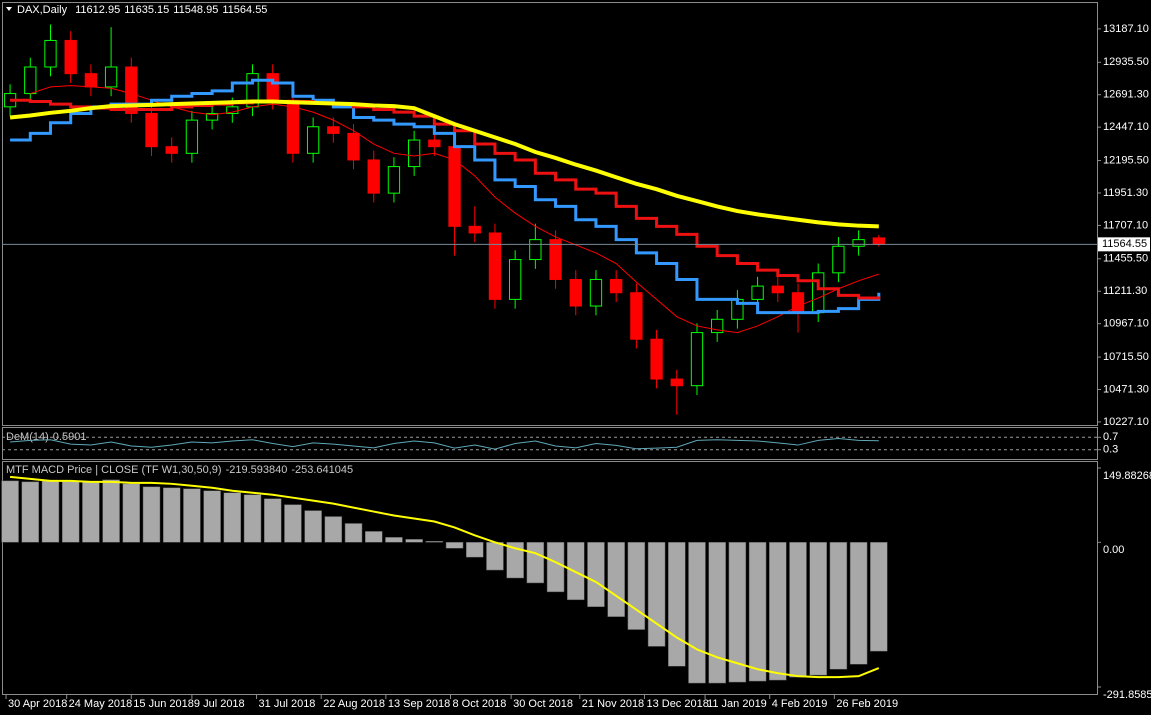 This screenshot has width=1151, height=715. What do you see at coordinates (1126, 160) in the screenshot?
I see `y-tick-label: 12195.50` at bounding box center [1126, 160].